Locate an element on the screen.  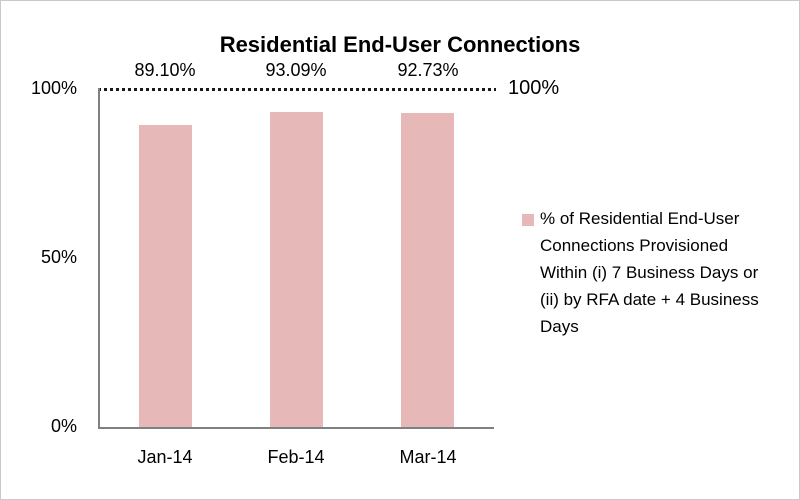
chart-title: Residential End-User Connections is located at coordinates (400, 44).